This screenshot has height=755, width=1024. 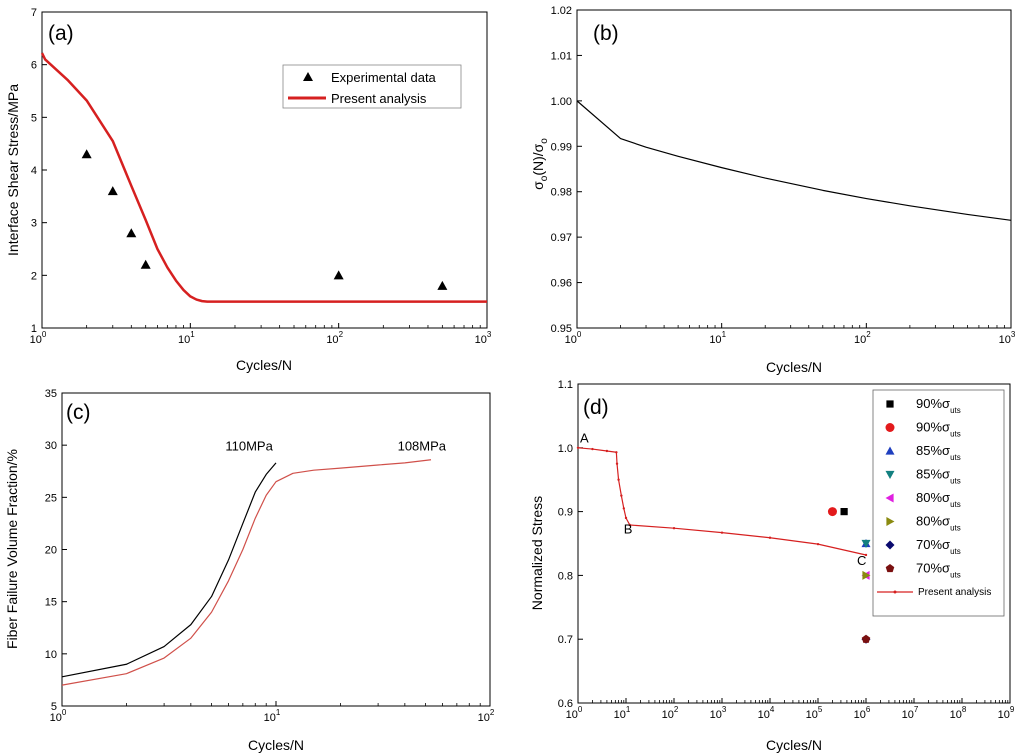 I want to click on y-tick-label-b: 1.01, so click(x=561, y=56).